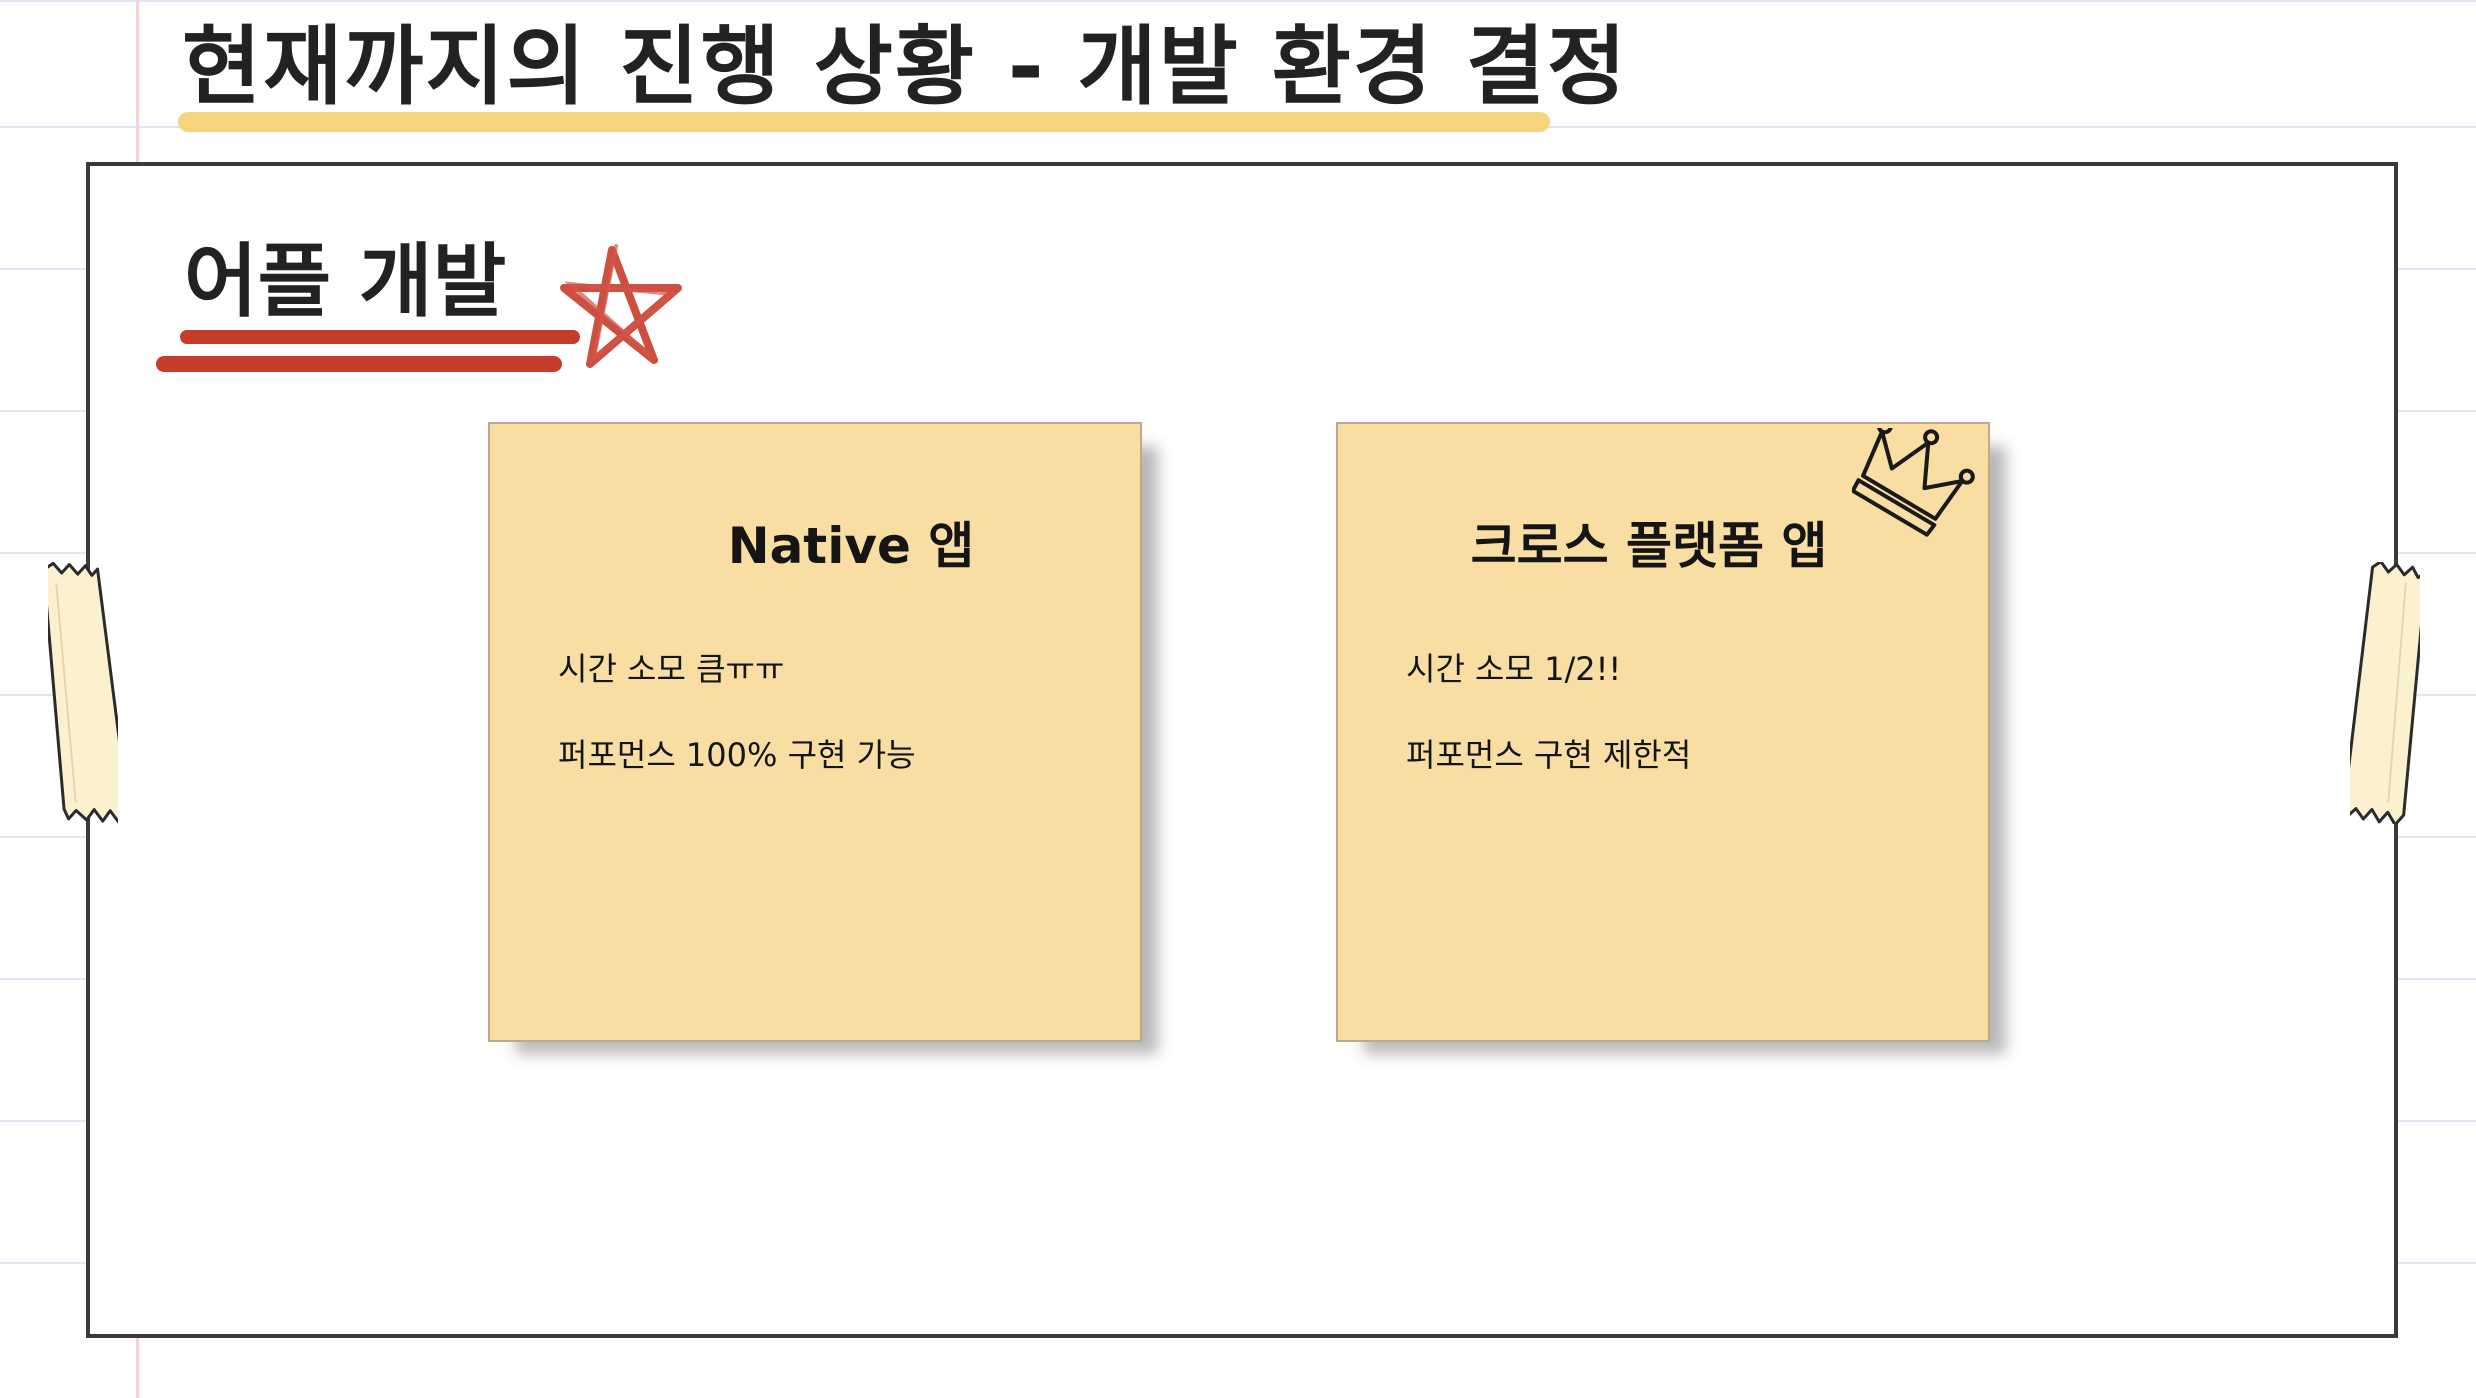 Image resolution: width=2476 pixels, height=1398 pixels. I want to click on note-title: Native 앱, so click(851, 546).